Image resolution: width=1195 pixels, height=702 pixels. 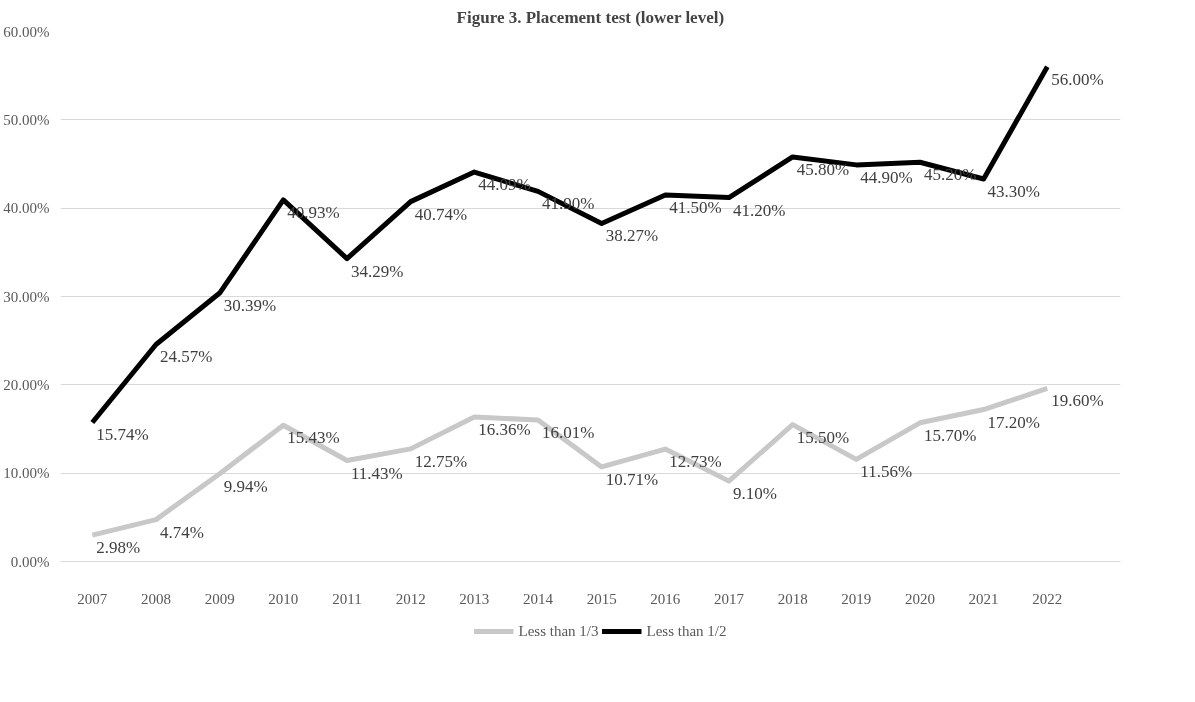 What do you see at coordinates (441, 214) in the screenshot?
I see `data-label: 40.74%` at bounding box center [441, 214].